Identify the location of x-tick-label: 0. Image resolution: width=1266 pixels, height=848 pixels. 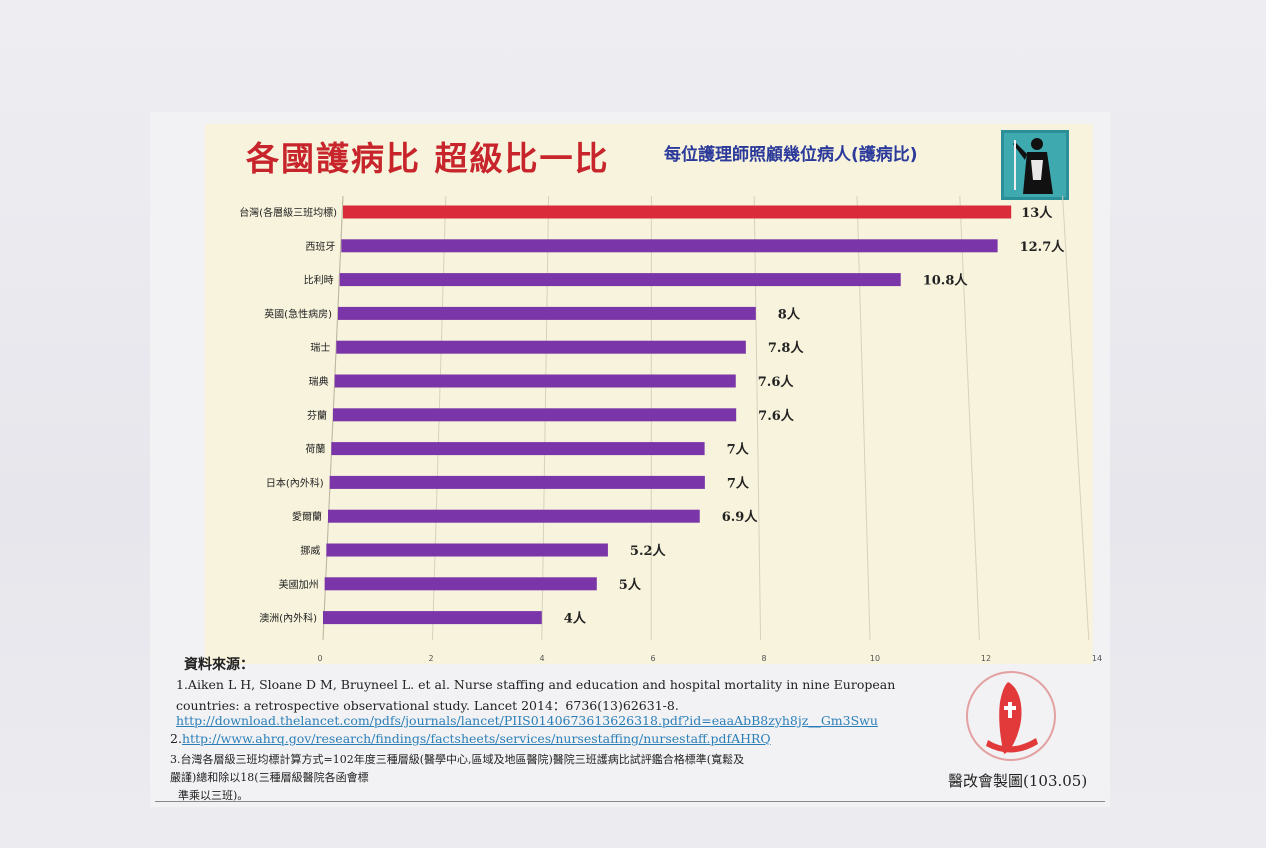
(319, 658).